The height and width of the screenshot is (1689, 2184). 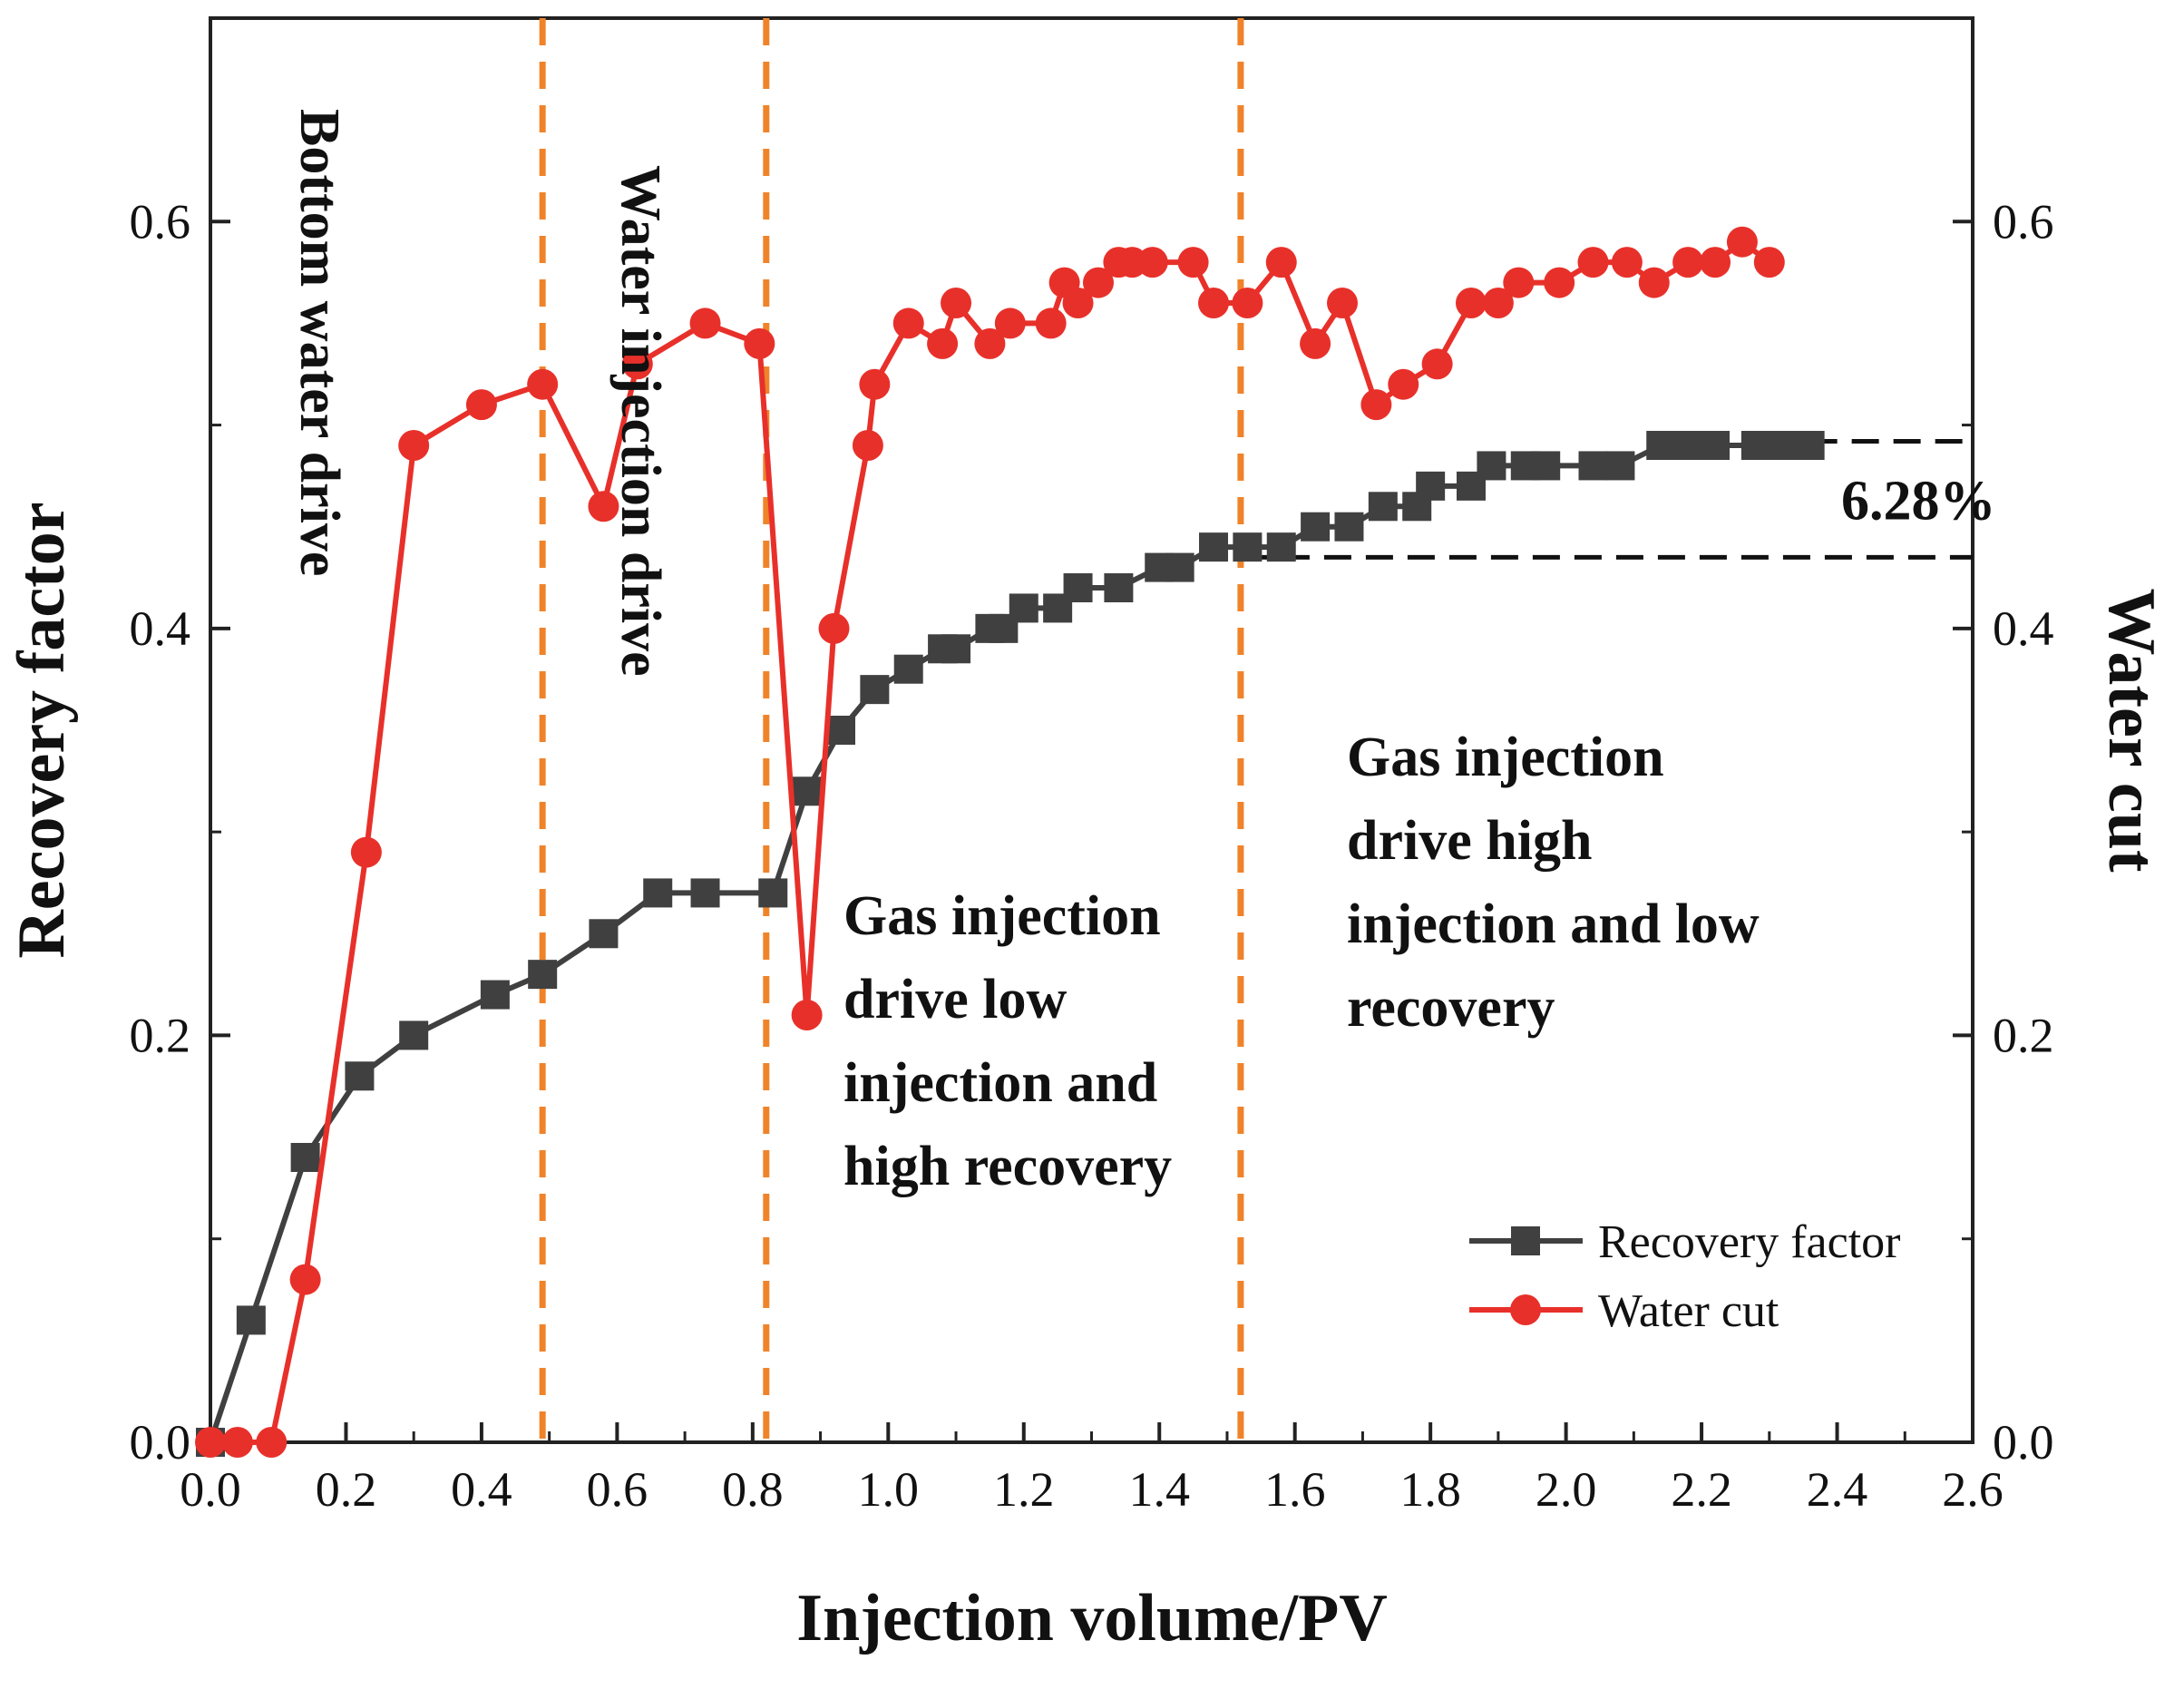 What do you see at coordinates (1469, 841) in the screenshot?
I see `phase-label-gas-high-line: drive high` at bounding box center [1469, 841].